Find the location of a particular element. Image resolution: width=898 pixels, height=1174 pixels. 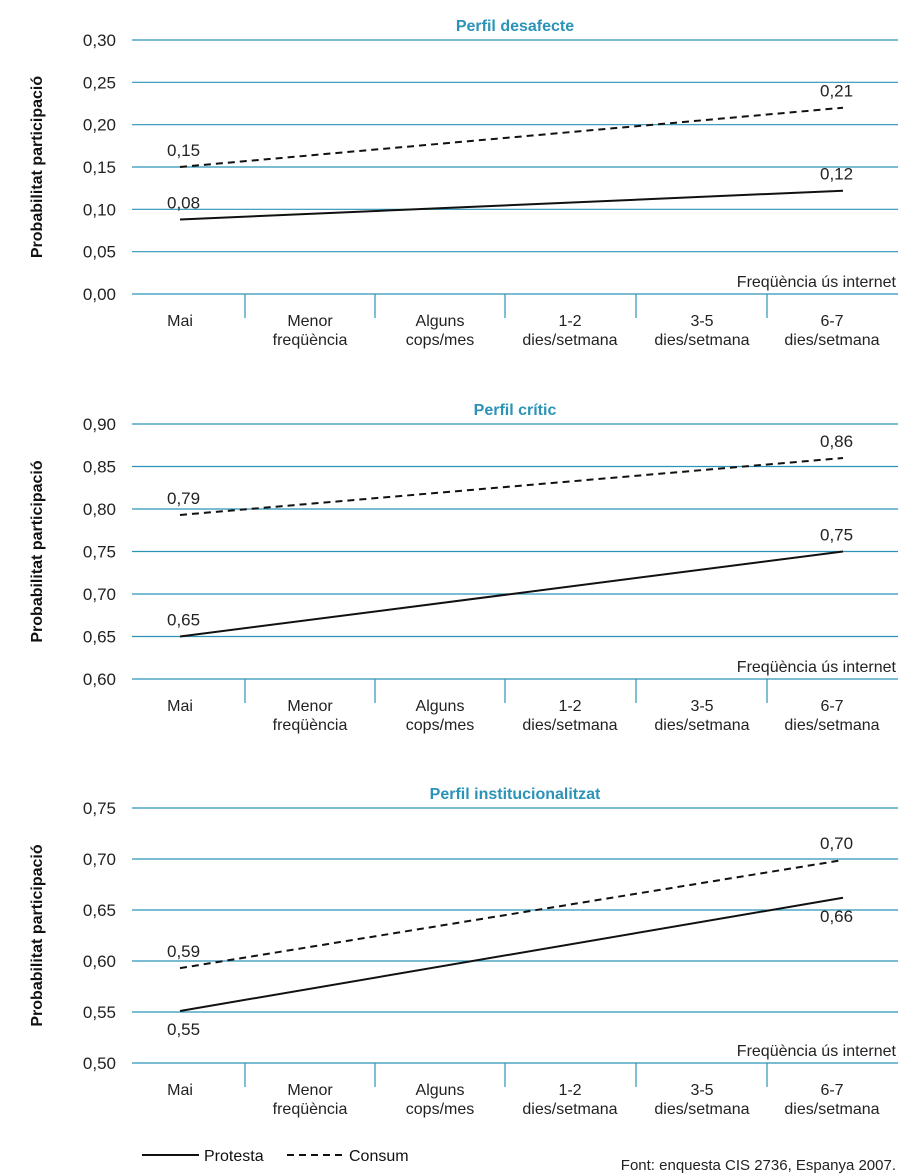

chart2-x-tick-label: Mai is located at coordinates (180, 706).